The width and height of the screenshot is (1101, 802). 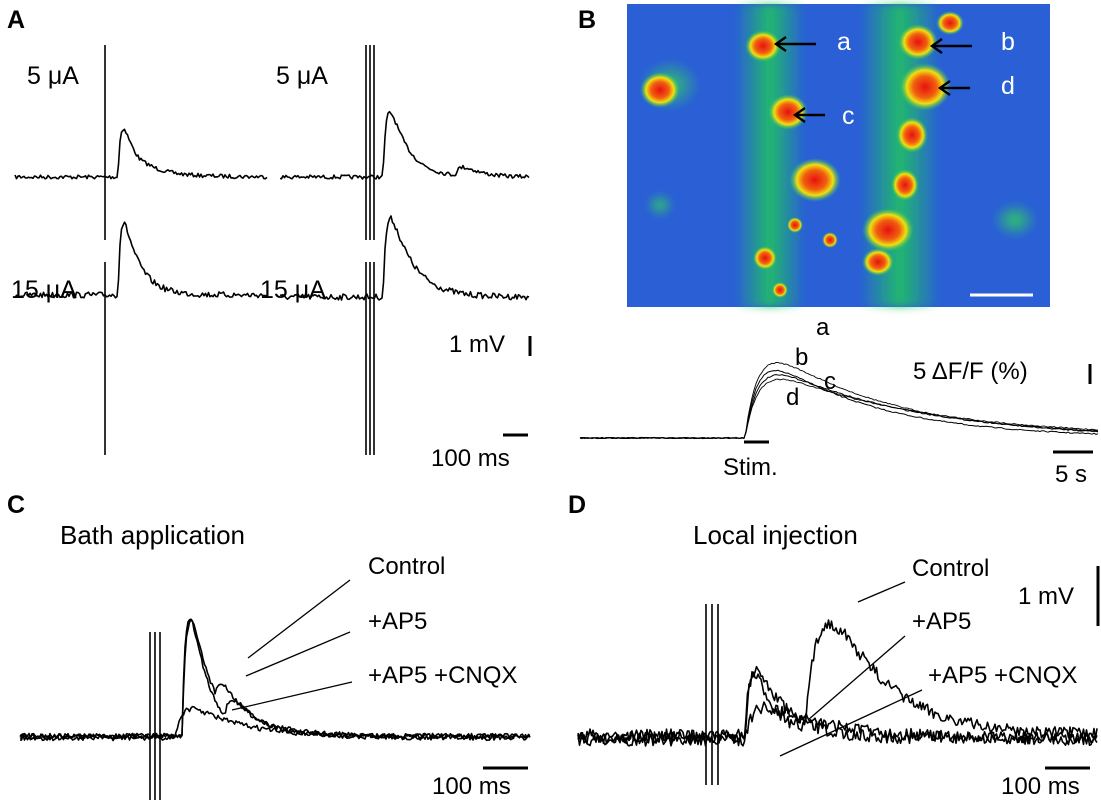 What do you see at coordinates (839, 409) in the screenshot?
I see `fluorescence-trace` at bounding box center [839, 409].